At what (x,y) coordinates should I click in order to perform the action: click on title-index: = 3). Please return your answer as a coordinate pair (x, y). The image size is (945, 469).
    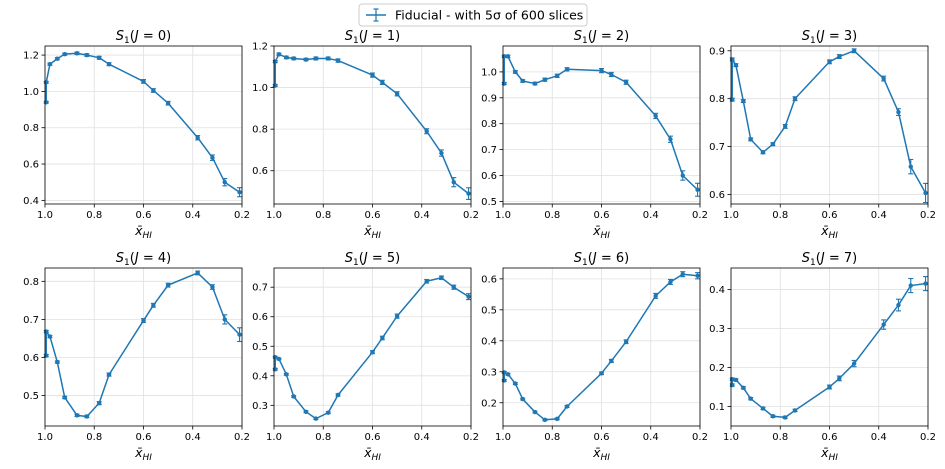
    Looking at the image, I should click on (841, 36).